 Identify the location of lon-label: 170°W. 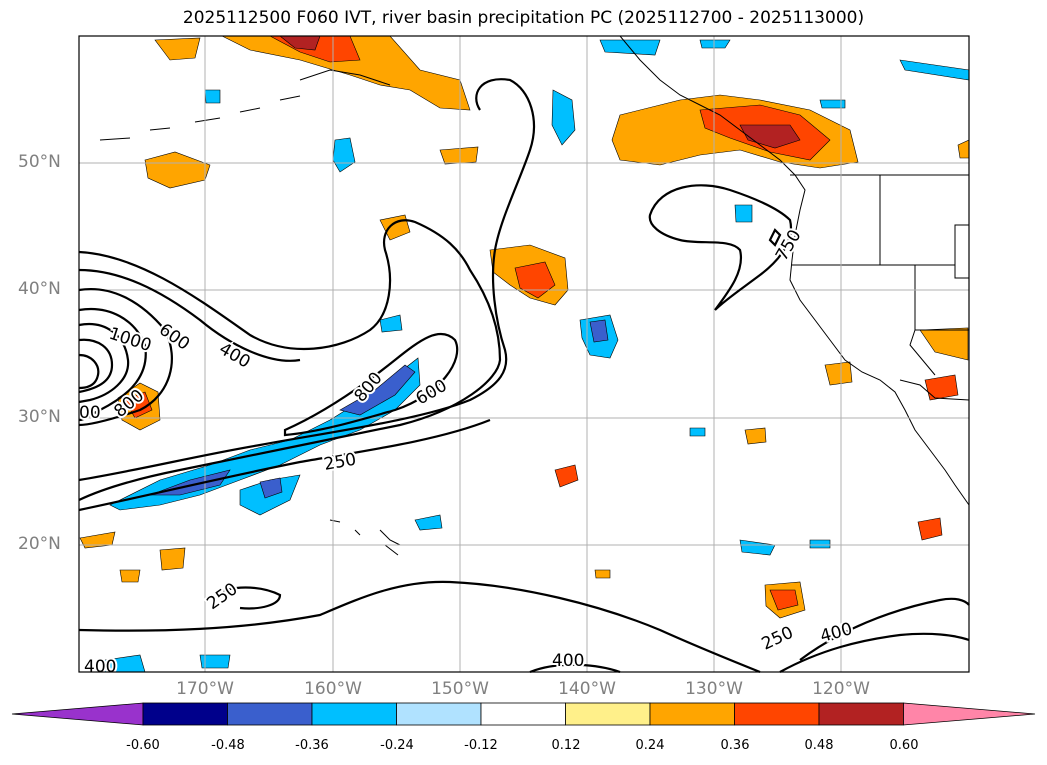
(205, 689).